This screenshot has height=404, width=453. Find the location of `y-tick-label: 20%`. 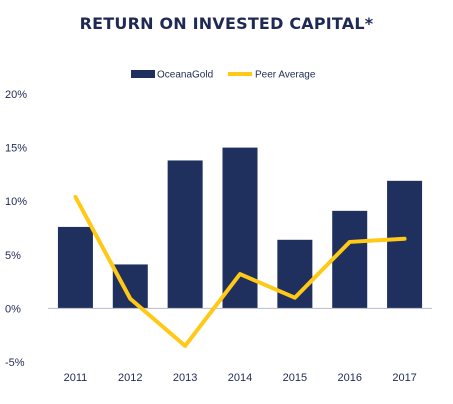

y-tick-label: 20% is located at coordinates (16, 95).